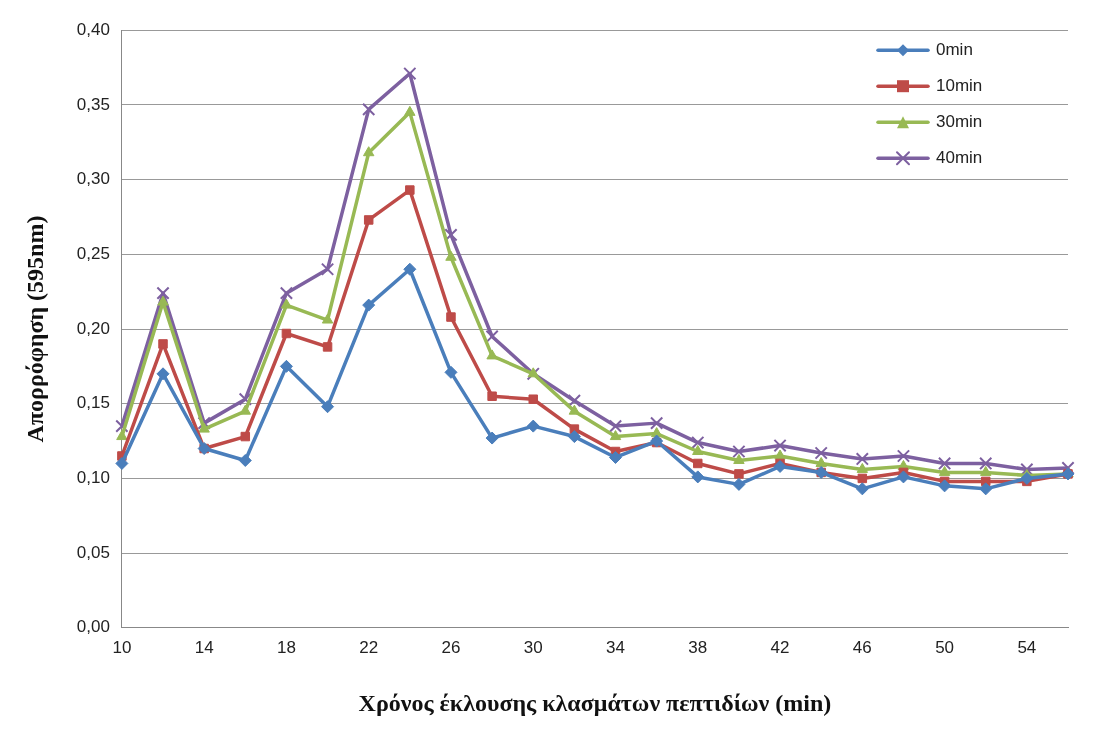 Image resolution: width=1108 pixels, height=745 pixels. Describe the element at coordinates (959, 85) in the screenshot. I see `legend-label: 10min` at that location.